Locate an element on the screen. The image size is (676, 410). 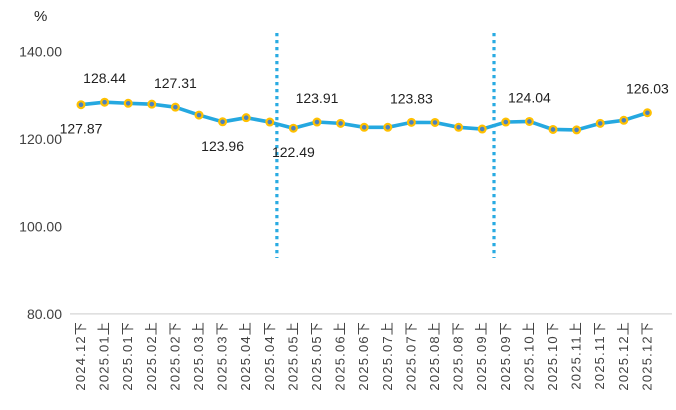
y-axis-tick-label: 80.00 is located at coordinates (44, 314).